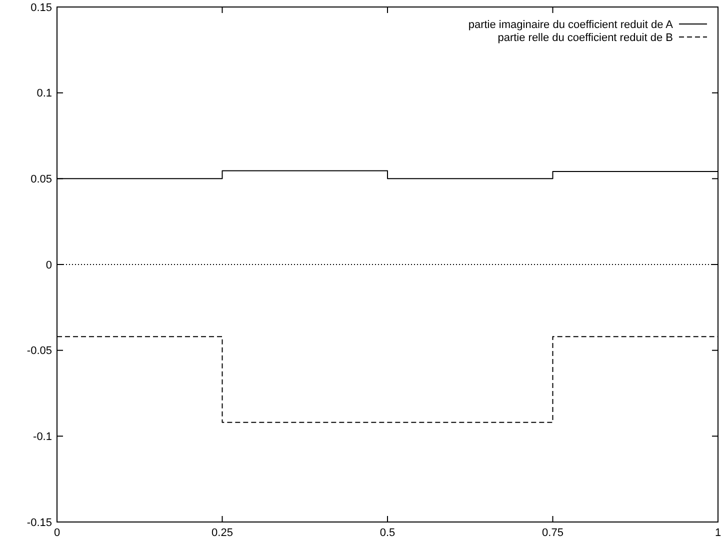 Image resolution: width=728 pixels, height=546 pixels. What do you see at coordinates (553, 533) in the screenshot?
I see `x-tick-label: 0.75` at bounding box center [553, 533].